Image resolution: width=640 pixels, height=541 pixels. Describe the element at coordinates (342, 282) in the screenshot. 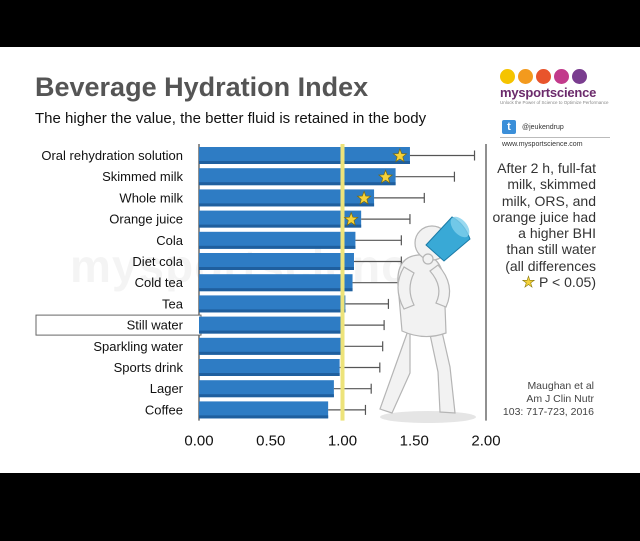

I see `reference-line` at that location.